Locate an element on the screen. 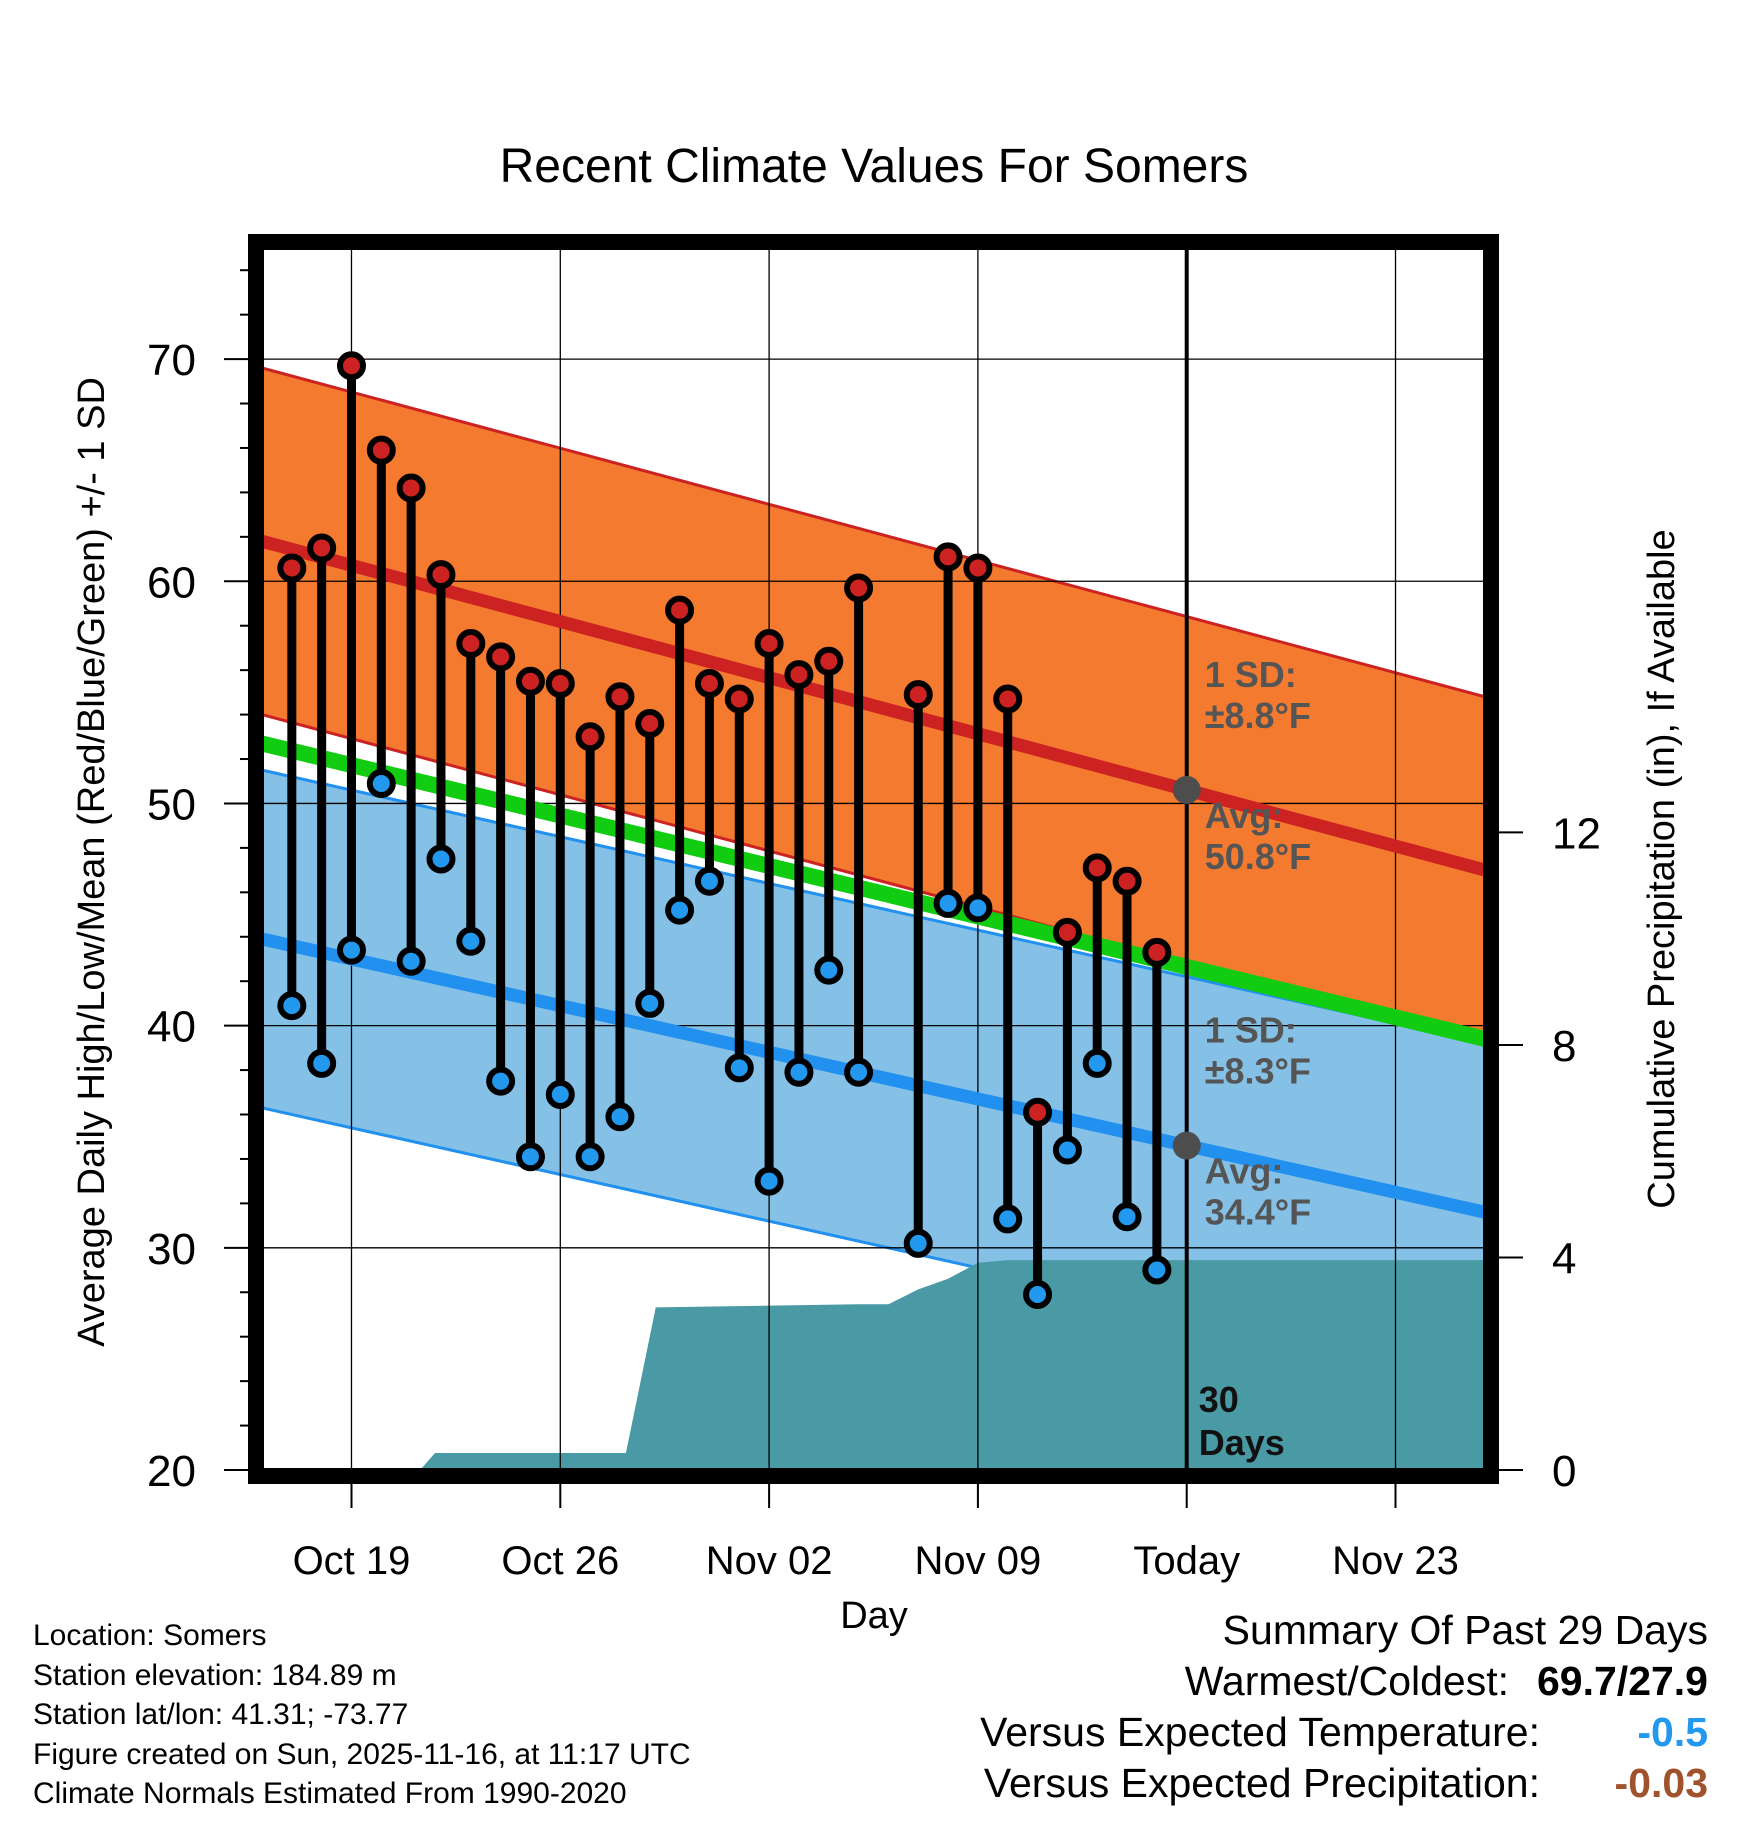 The width and height of the screenshot is (1748, 1828). y-tick-label: 30 is located at coordinates (171, 1249).